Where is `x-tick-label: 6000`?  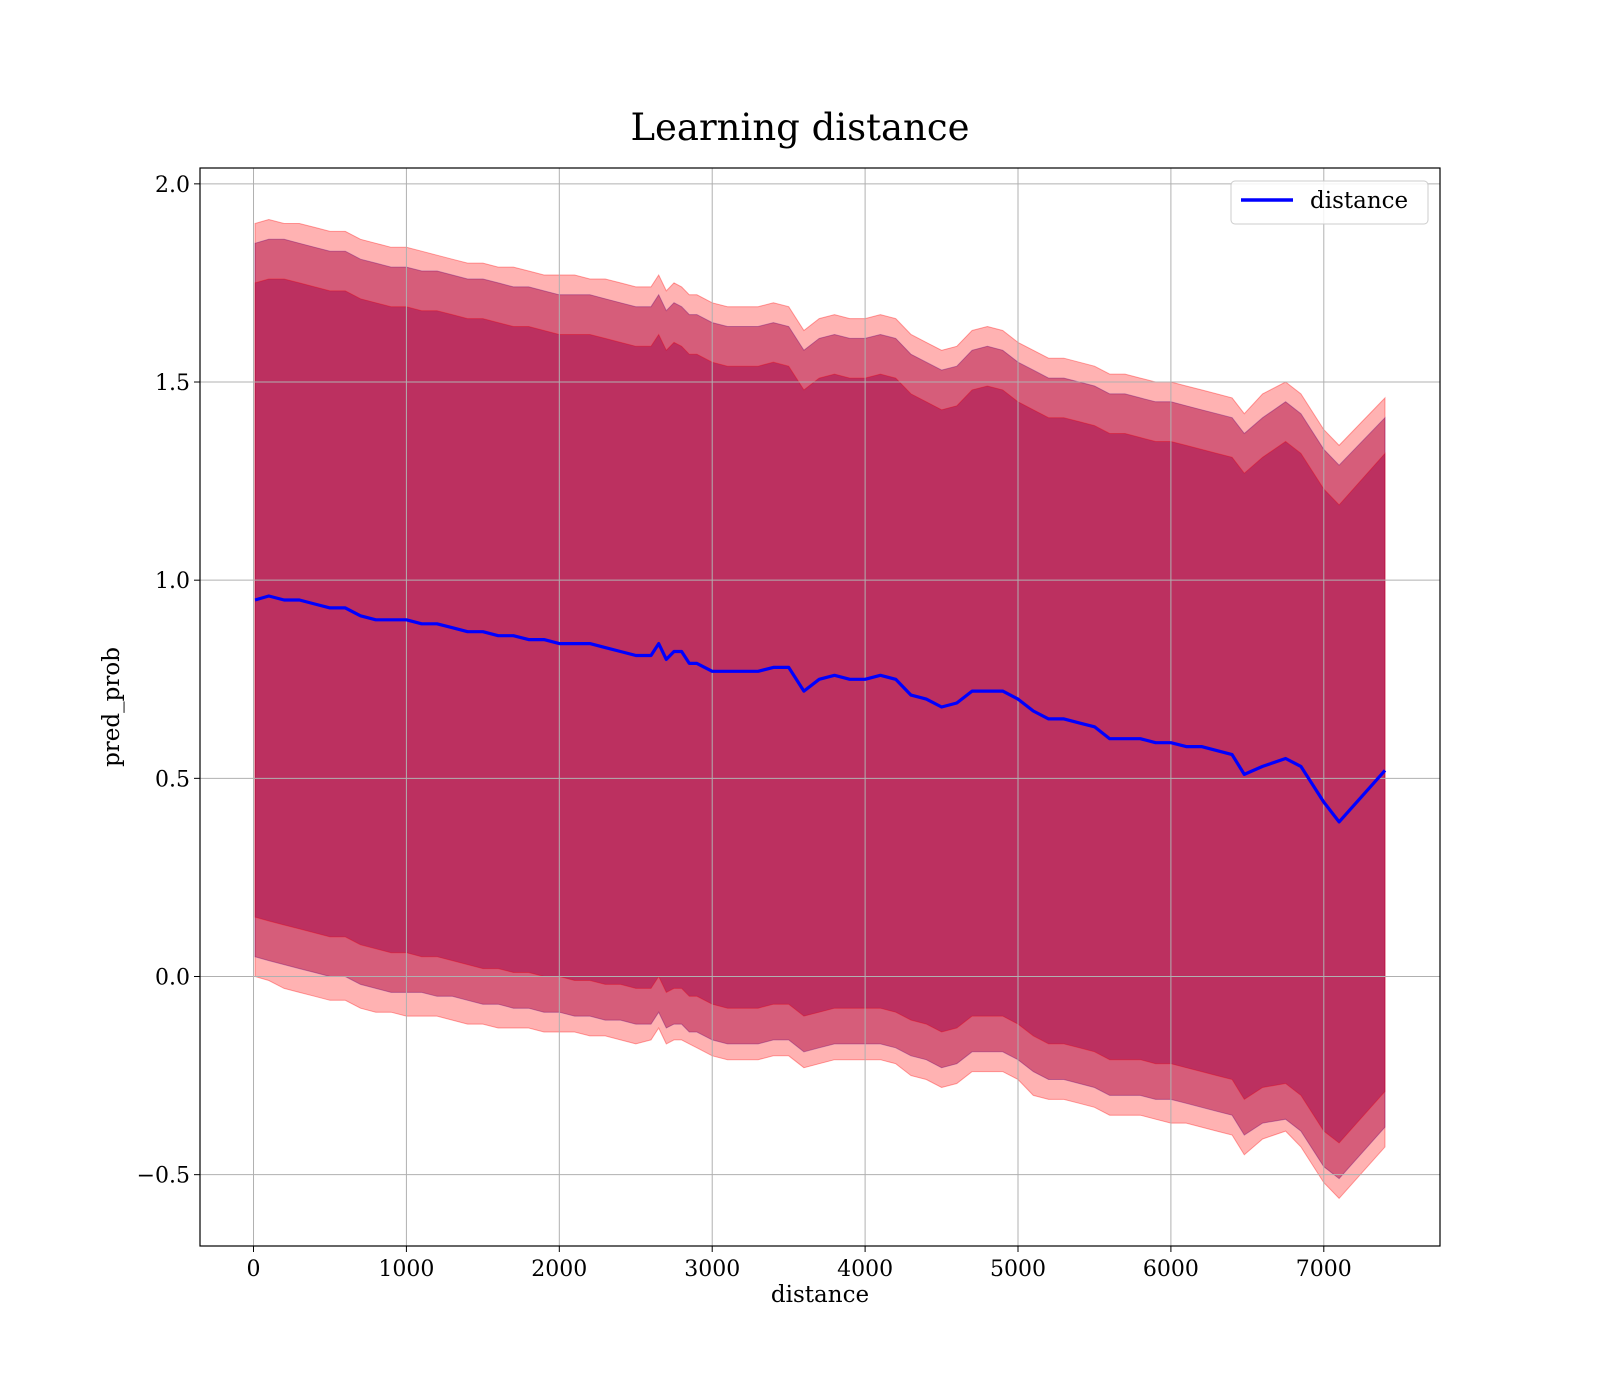 x-tick-label: 6000 is located at coordinates (1171, 1269).